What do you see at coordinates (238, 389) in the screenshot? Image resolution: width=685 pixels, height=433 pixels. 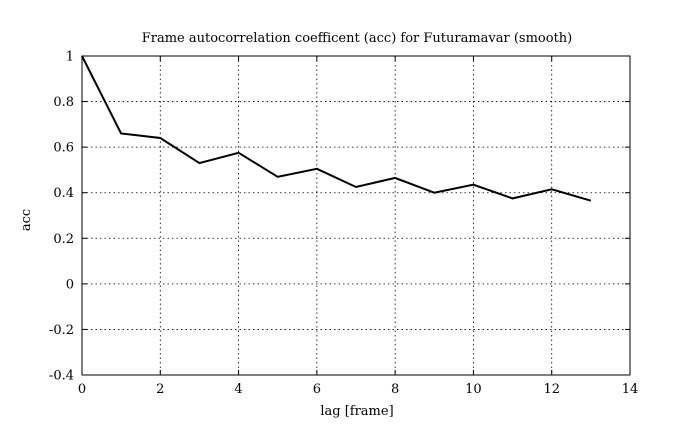 I see `x-tick-label: 4` at bounding box center [238, 389].